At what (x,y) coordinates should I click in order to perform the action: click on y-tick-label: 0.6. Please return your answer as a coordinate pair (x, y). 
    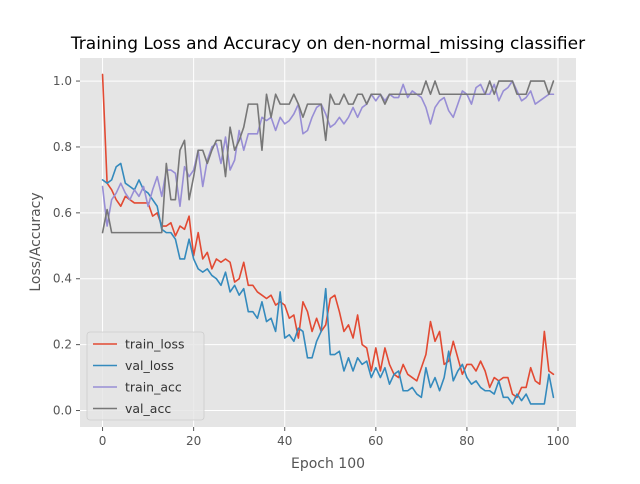
    Looking at the image, I should click on (62, 213).